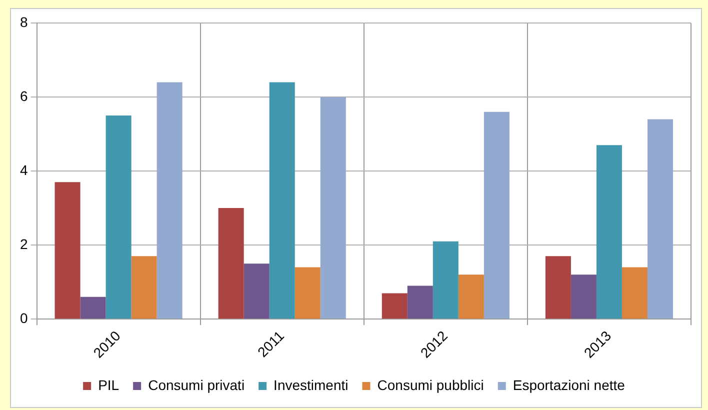 The width and height of the screenshot is (708, 410). What do you see at coordinates (311, 384) in the screenshot?
I see `legend-label: Investimenti` at bounding box center [311, 384].